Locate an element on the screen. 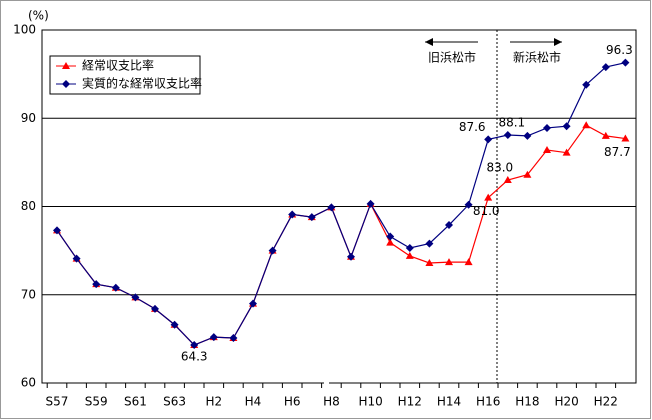  annotation: 旧浜松市 is located at coordinates (452, 57).